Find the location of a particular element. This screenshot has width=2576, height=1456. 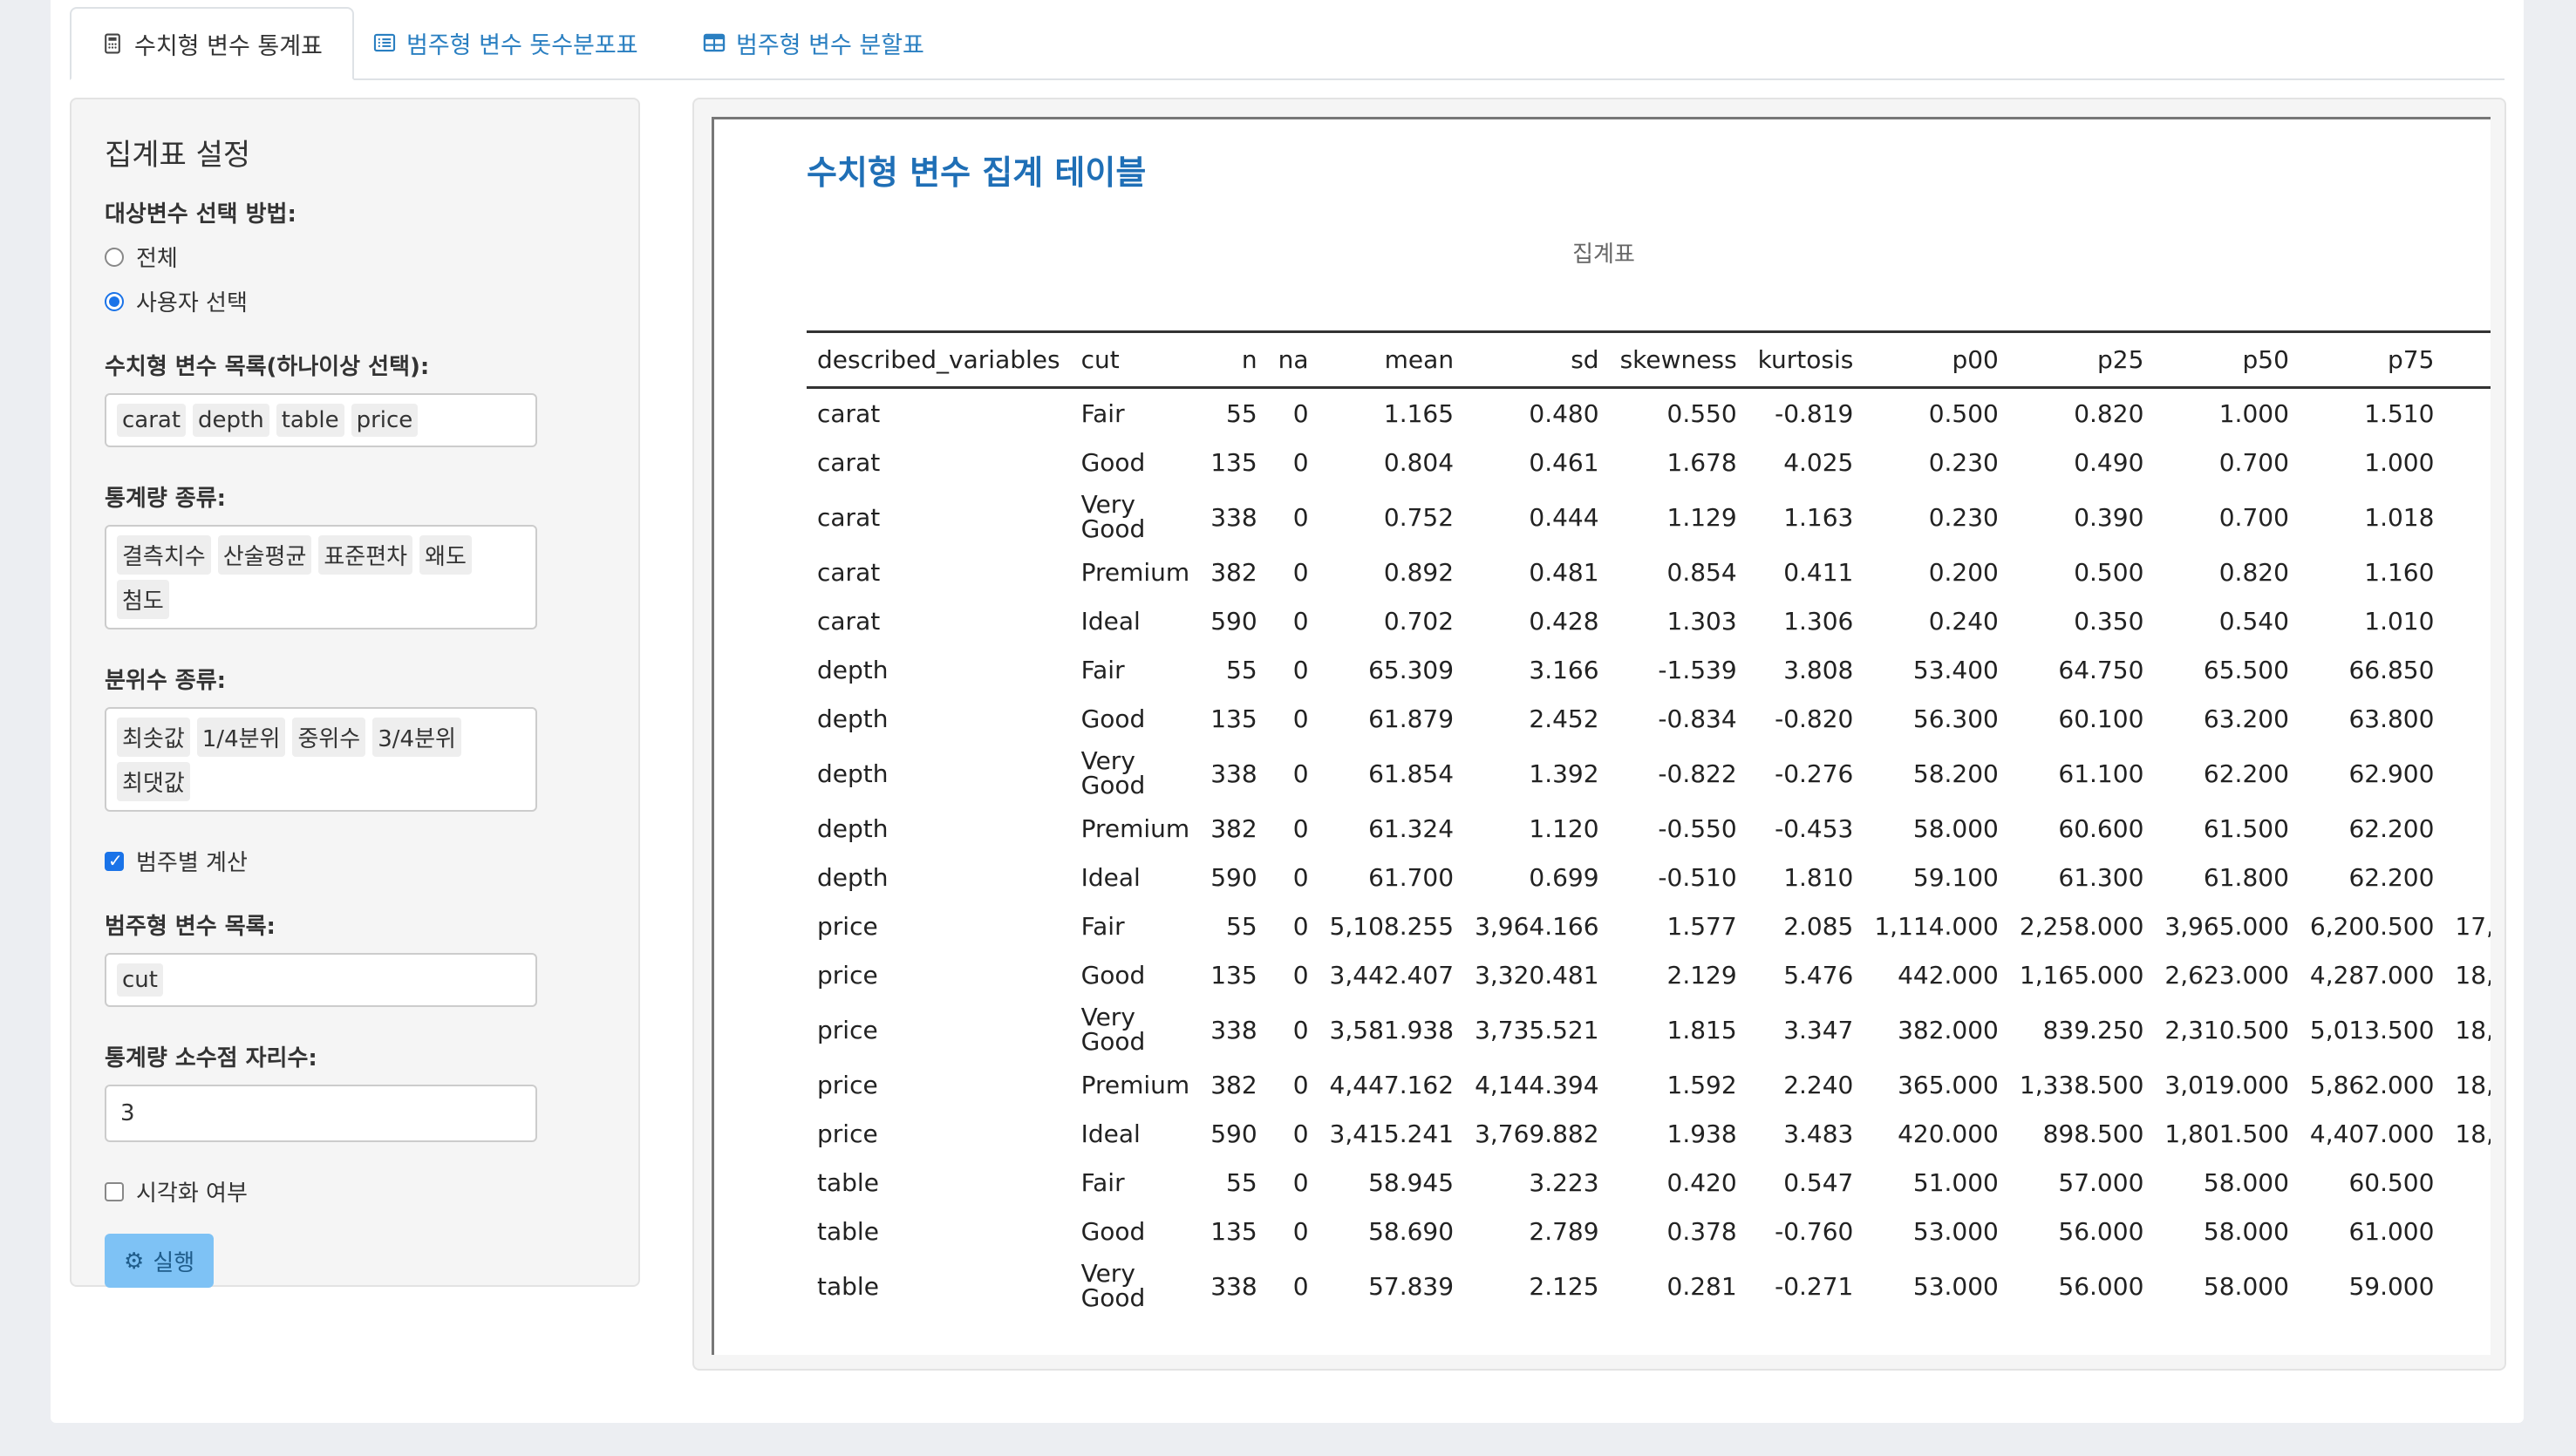

selected-item: 1/4분위 is located at coordinates (241, 737).